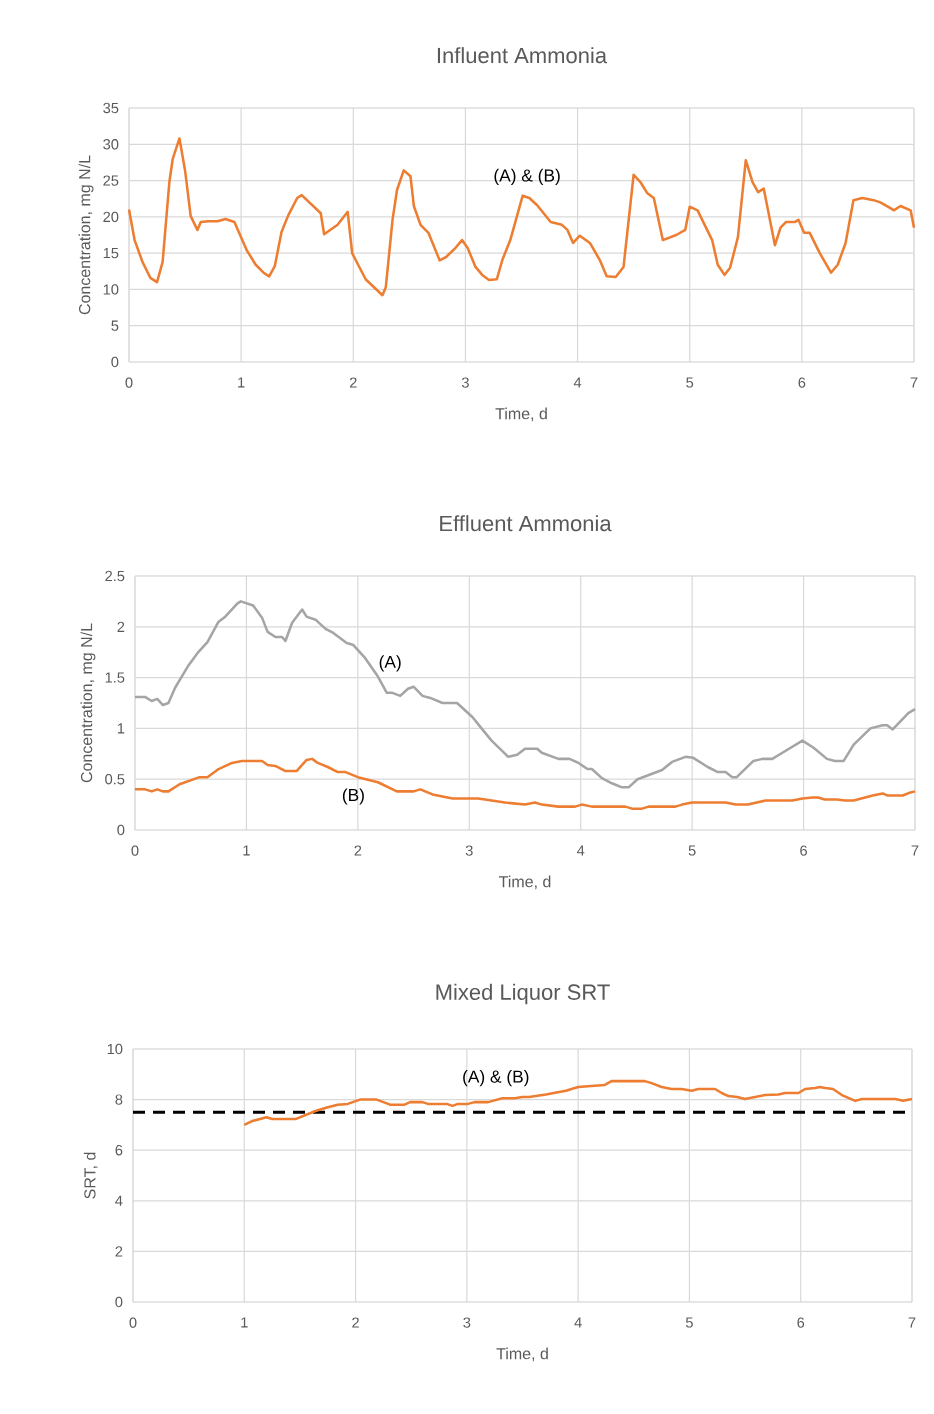 The image size is (934, 1414). What do you see at coordinates (121, 728) in the screenshot?
I see `y-tick-label: 1` at bounding box center [121, 728].